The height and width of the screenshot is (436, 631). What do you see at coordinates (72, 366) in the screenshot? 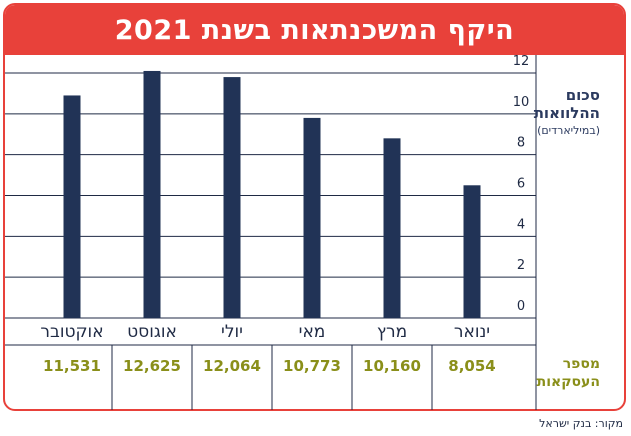
I see `deal-value: 11,531` at bounding box center [72, 366].